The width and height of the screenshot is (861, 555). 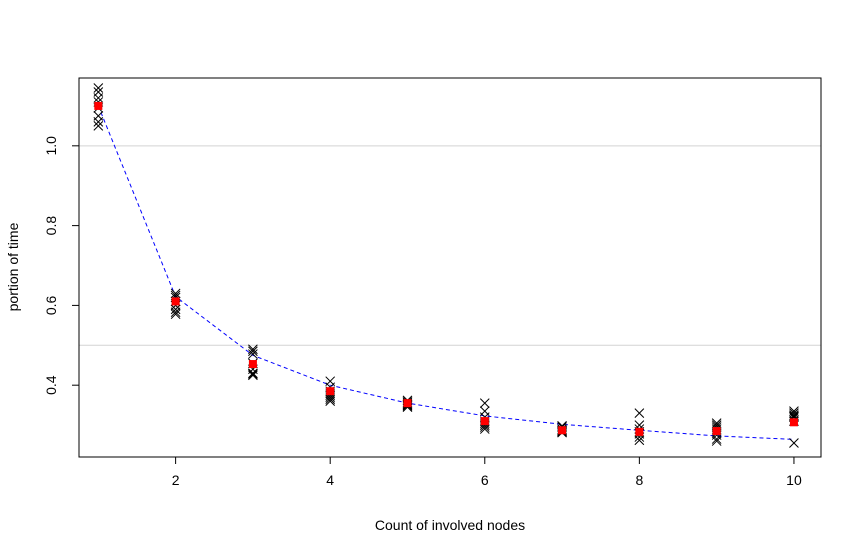 I want to click on y-tick-label: 0.8, so click(x=51, y=226).